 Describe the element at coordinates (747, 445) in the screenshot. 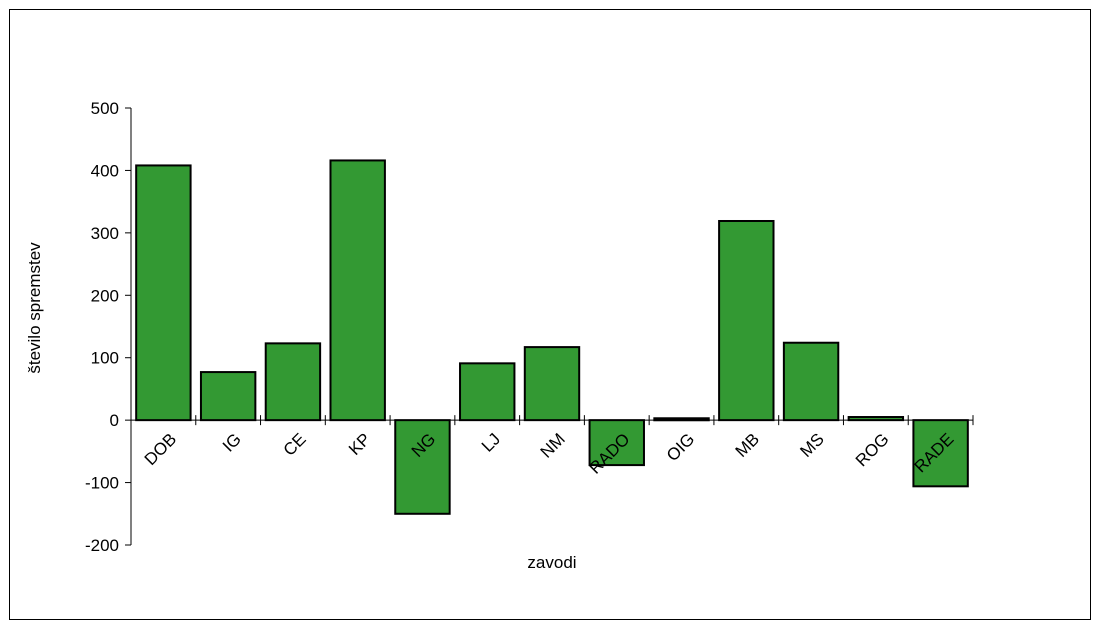

I see `x-tick-label: MB` at that location.